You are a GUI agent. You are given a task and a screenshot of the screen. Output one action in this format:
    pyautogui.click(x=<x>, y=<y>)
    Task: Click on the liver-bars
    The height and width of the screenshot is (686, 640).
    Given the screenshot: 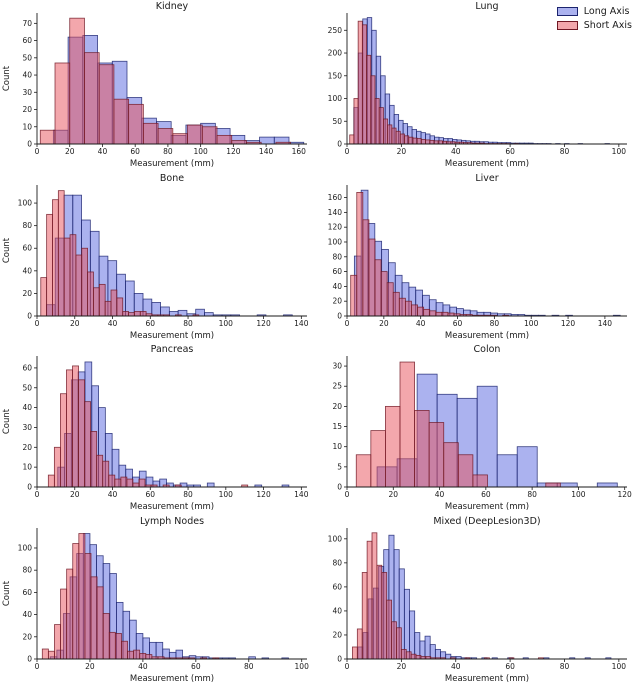 What is the action you would take?
    pyautogui.click(x=485, y=252)
    